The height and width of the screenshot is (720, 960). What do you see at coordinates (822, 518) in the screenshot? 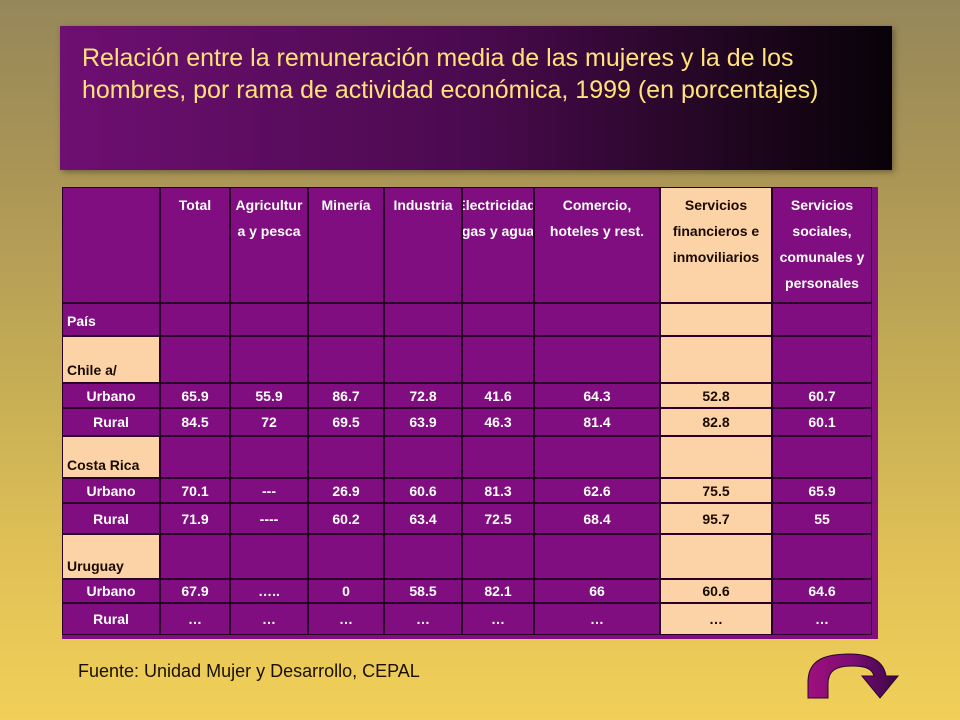
I see `table-cell: 55` at bounding box center [822, 518].